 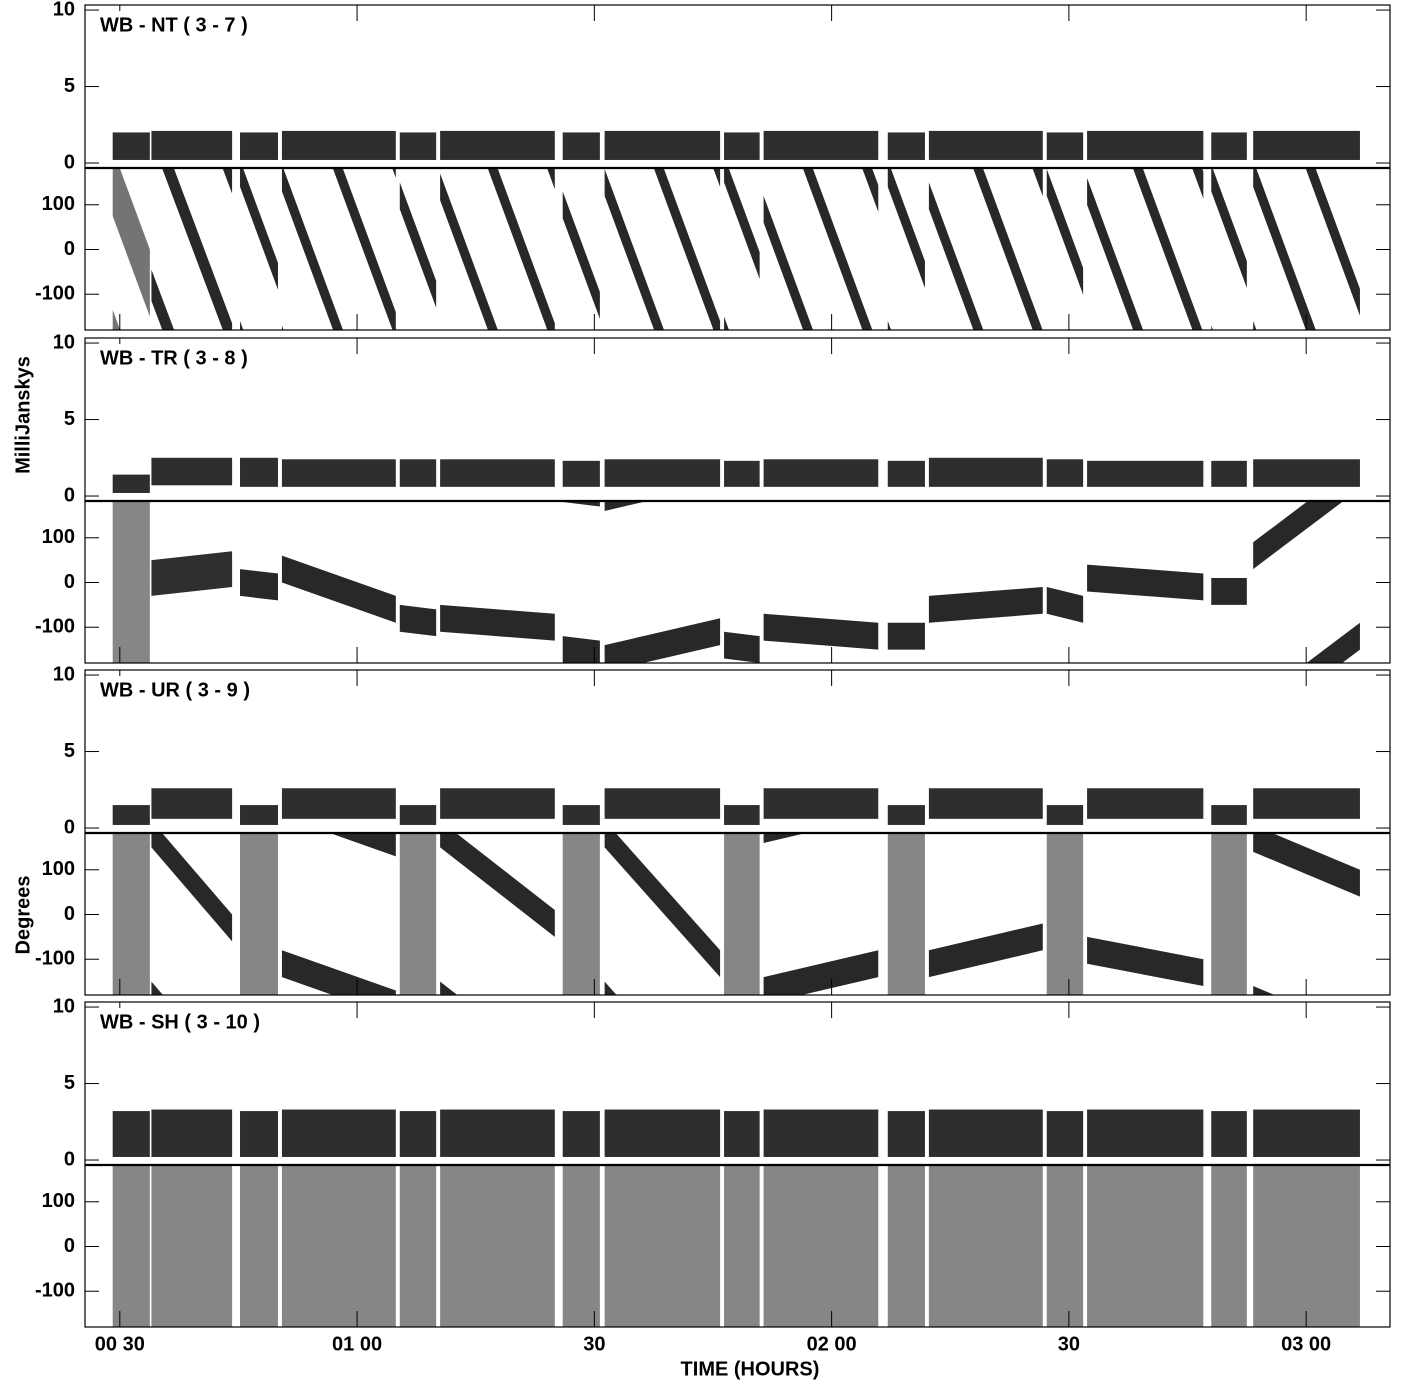 I want to click on amp-tick-label: 0, so click(x=69, y=495).